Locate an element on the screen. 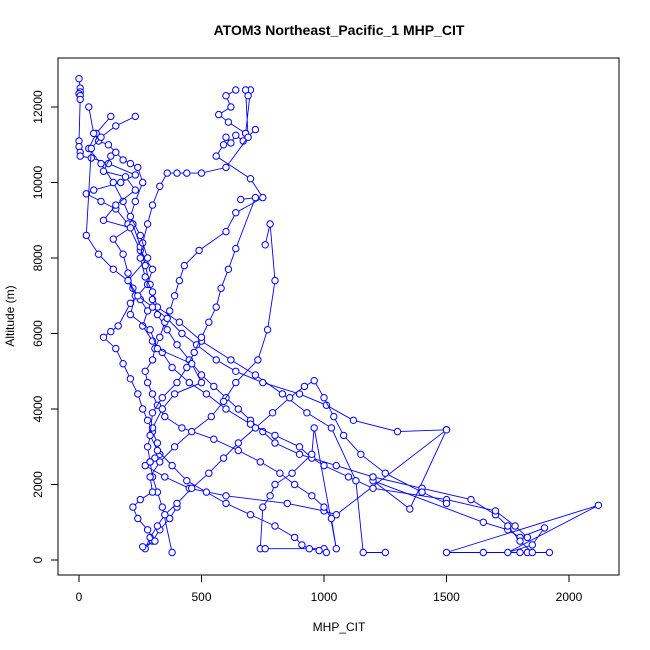  y-tick-label: 0 is located at coordinates (38, 559).